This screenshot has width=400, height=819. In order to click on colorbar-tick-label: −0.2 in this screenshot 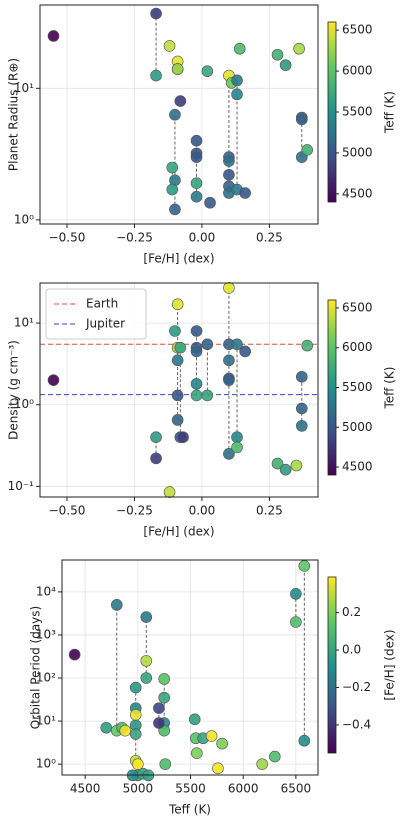, I will do `click(356, 687)`.